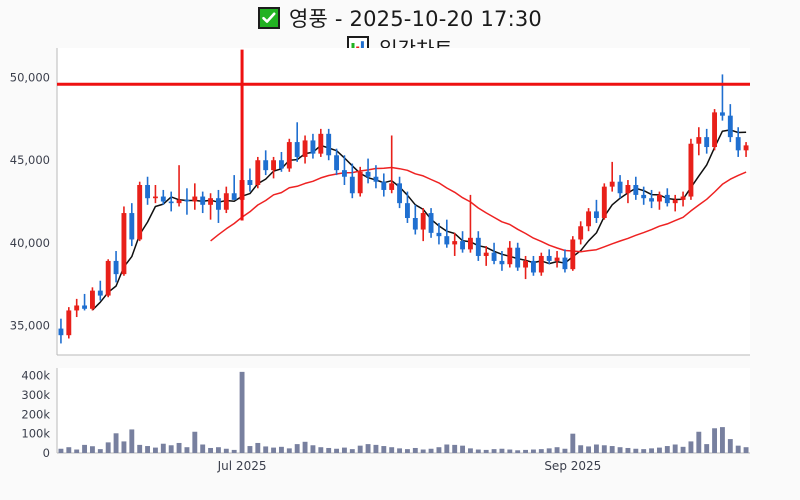 This screenshot has width=800, height=500. Describe the element at coordinates (478, 209) in the screenshot. I see `ma-long-line` at that location.